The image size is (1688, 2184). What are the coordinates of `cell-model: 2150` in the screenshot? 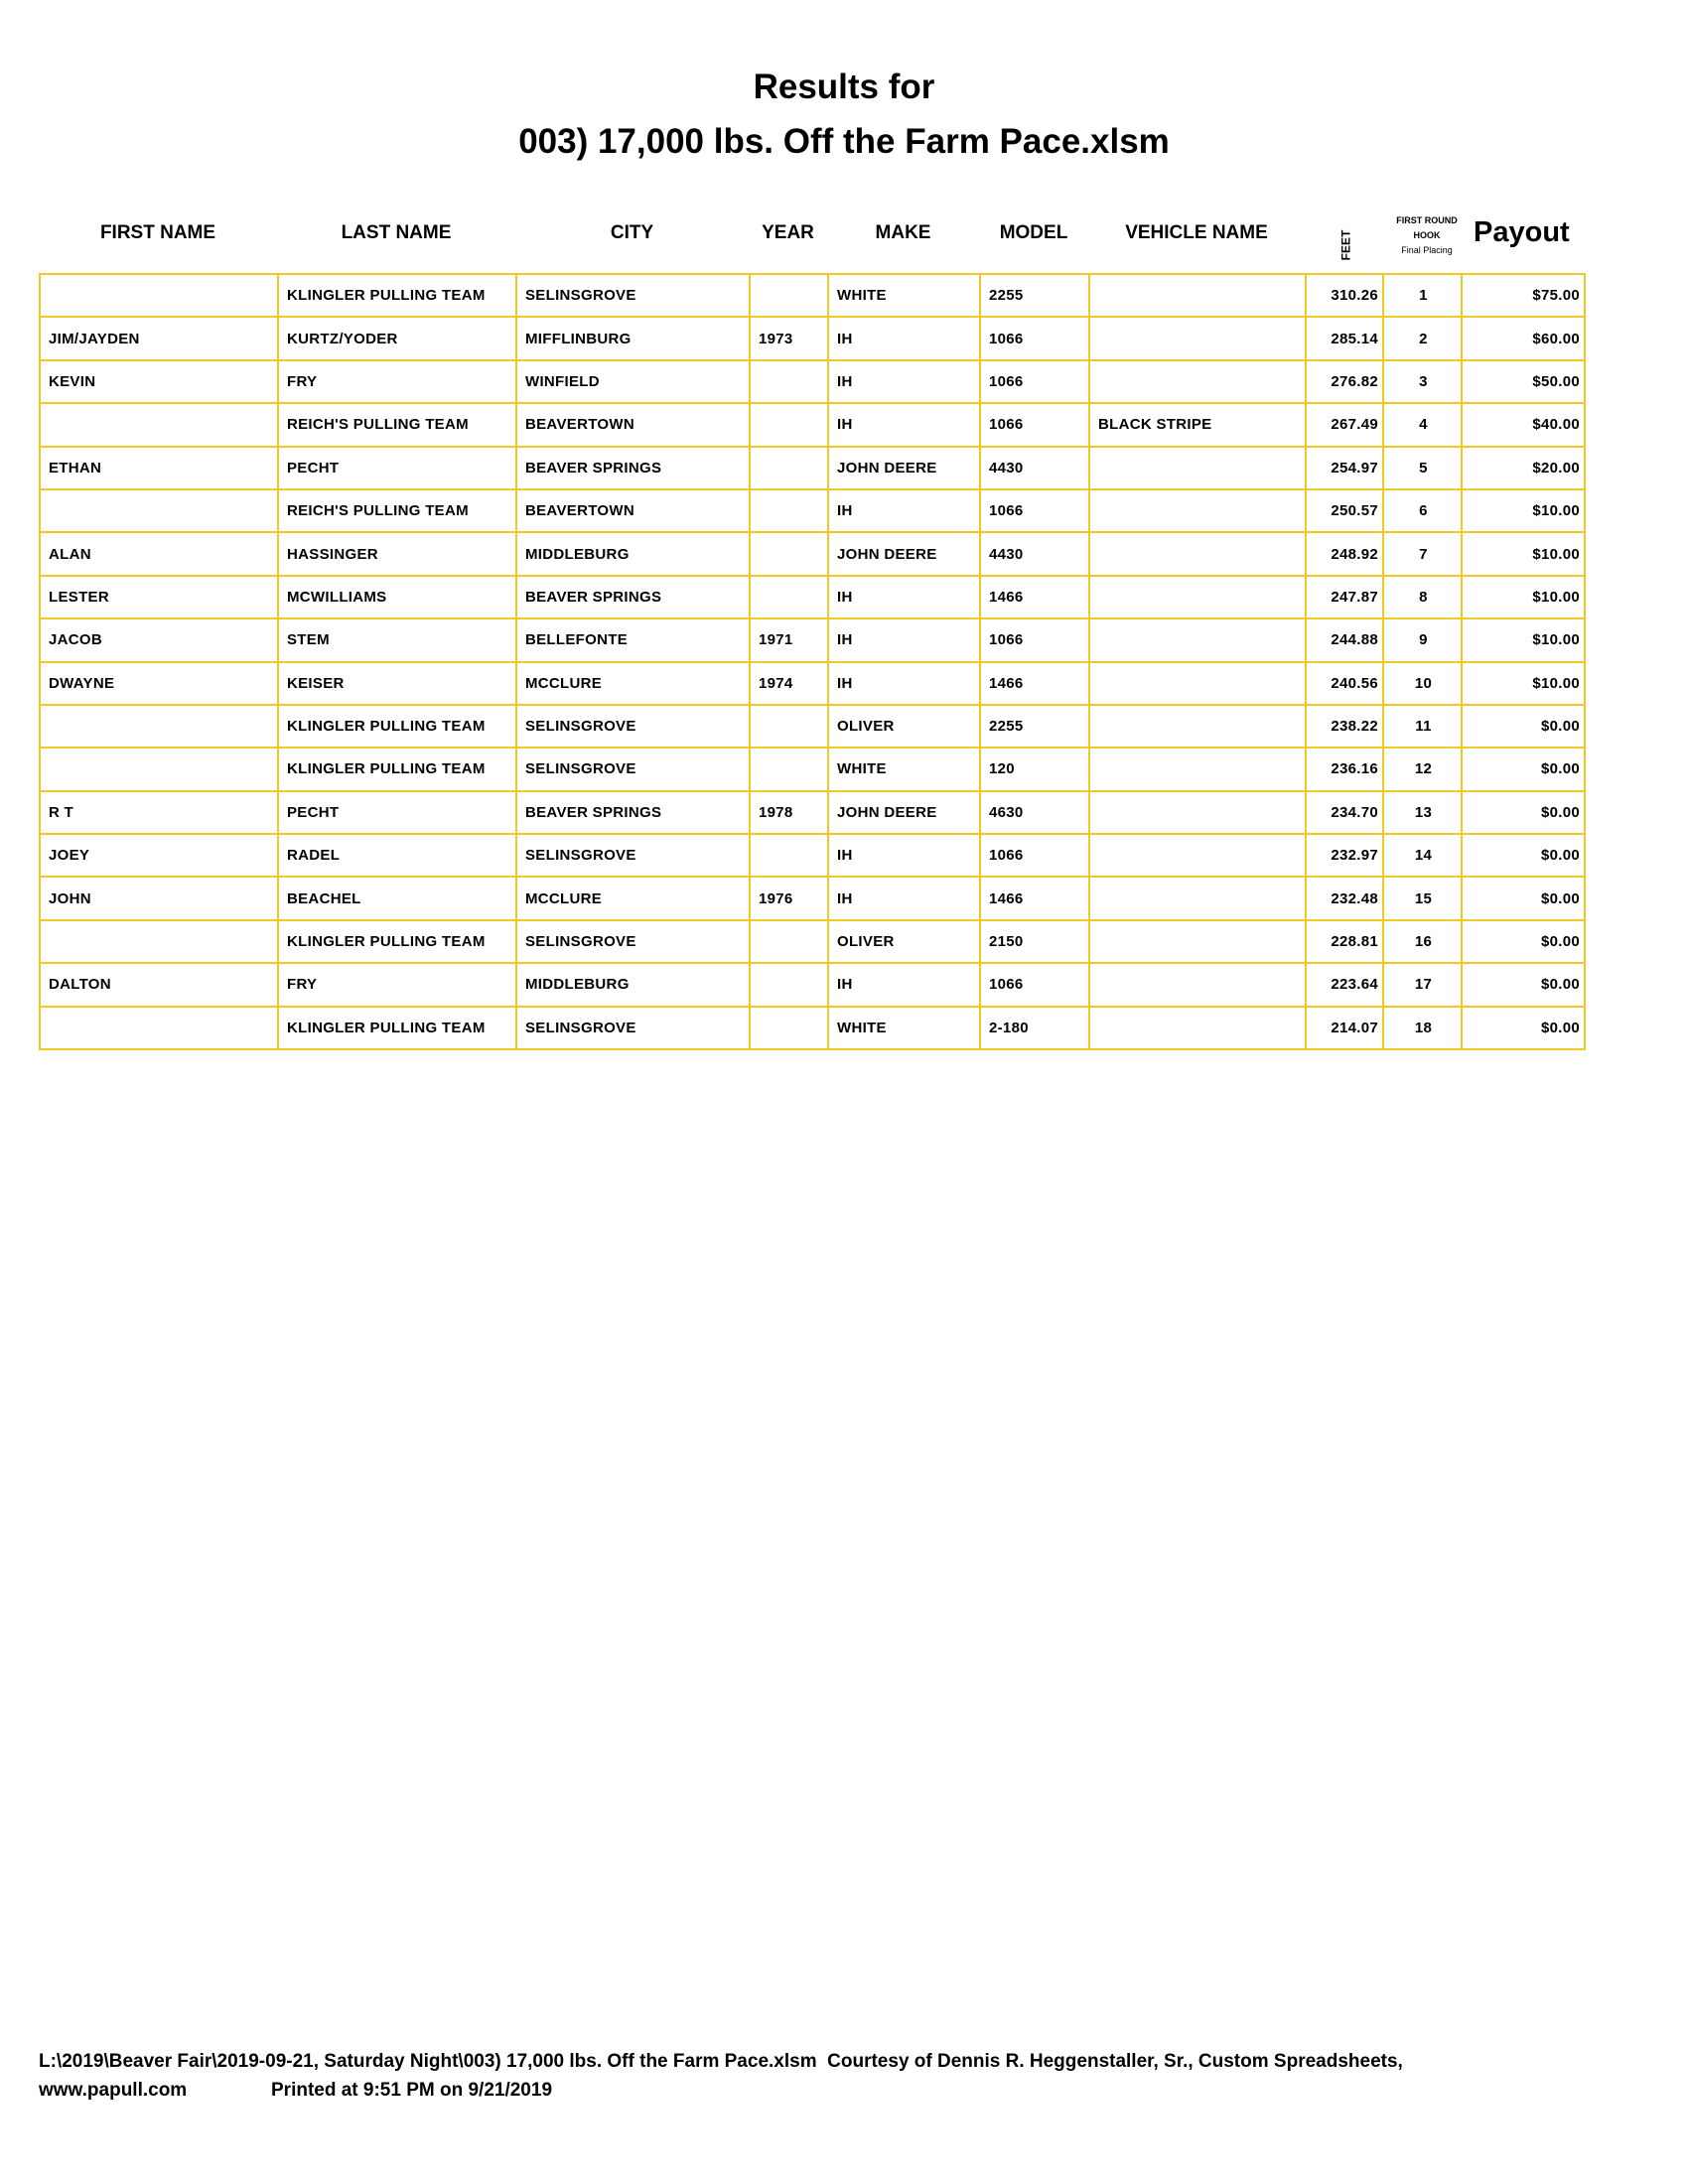 It's located at (1034, 941).